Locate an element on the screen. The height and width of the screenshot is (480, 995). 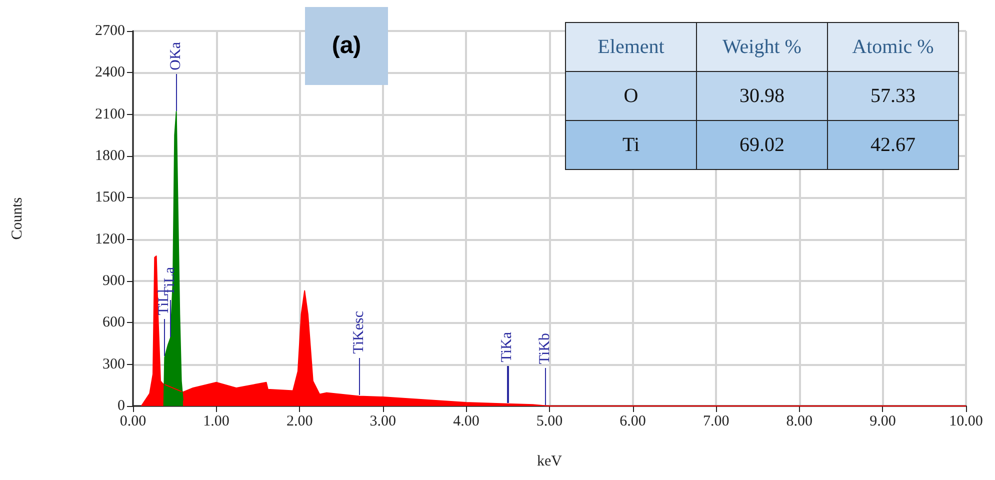
x-tick-label: 10.00 is located at coordinates (966, 422).